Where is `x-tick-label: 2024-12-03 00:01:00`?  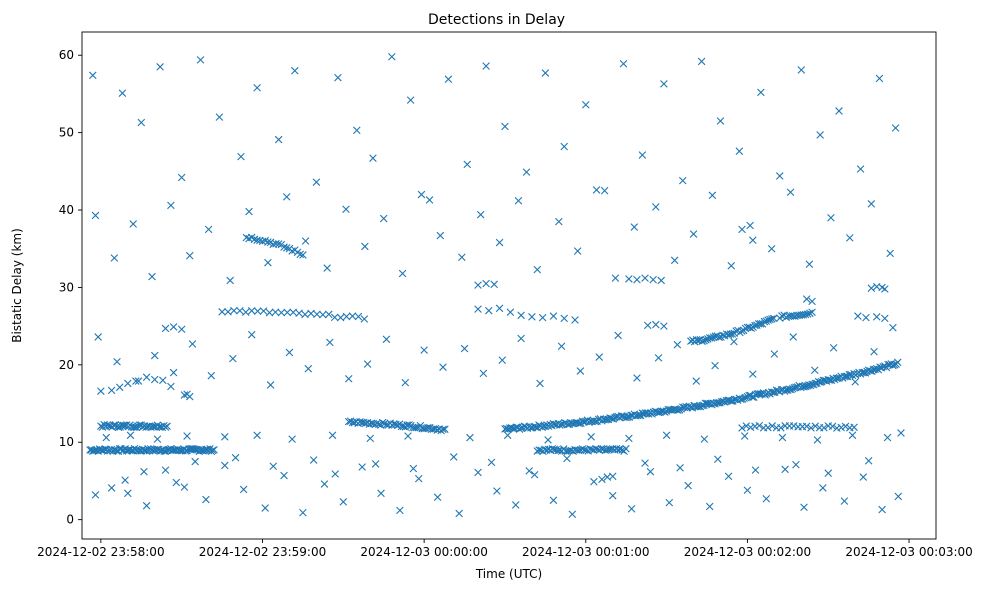
x-tick-label: 2024-12-03 00:01:00 is located at coordinates (585, 552).